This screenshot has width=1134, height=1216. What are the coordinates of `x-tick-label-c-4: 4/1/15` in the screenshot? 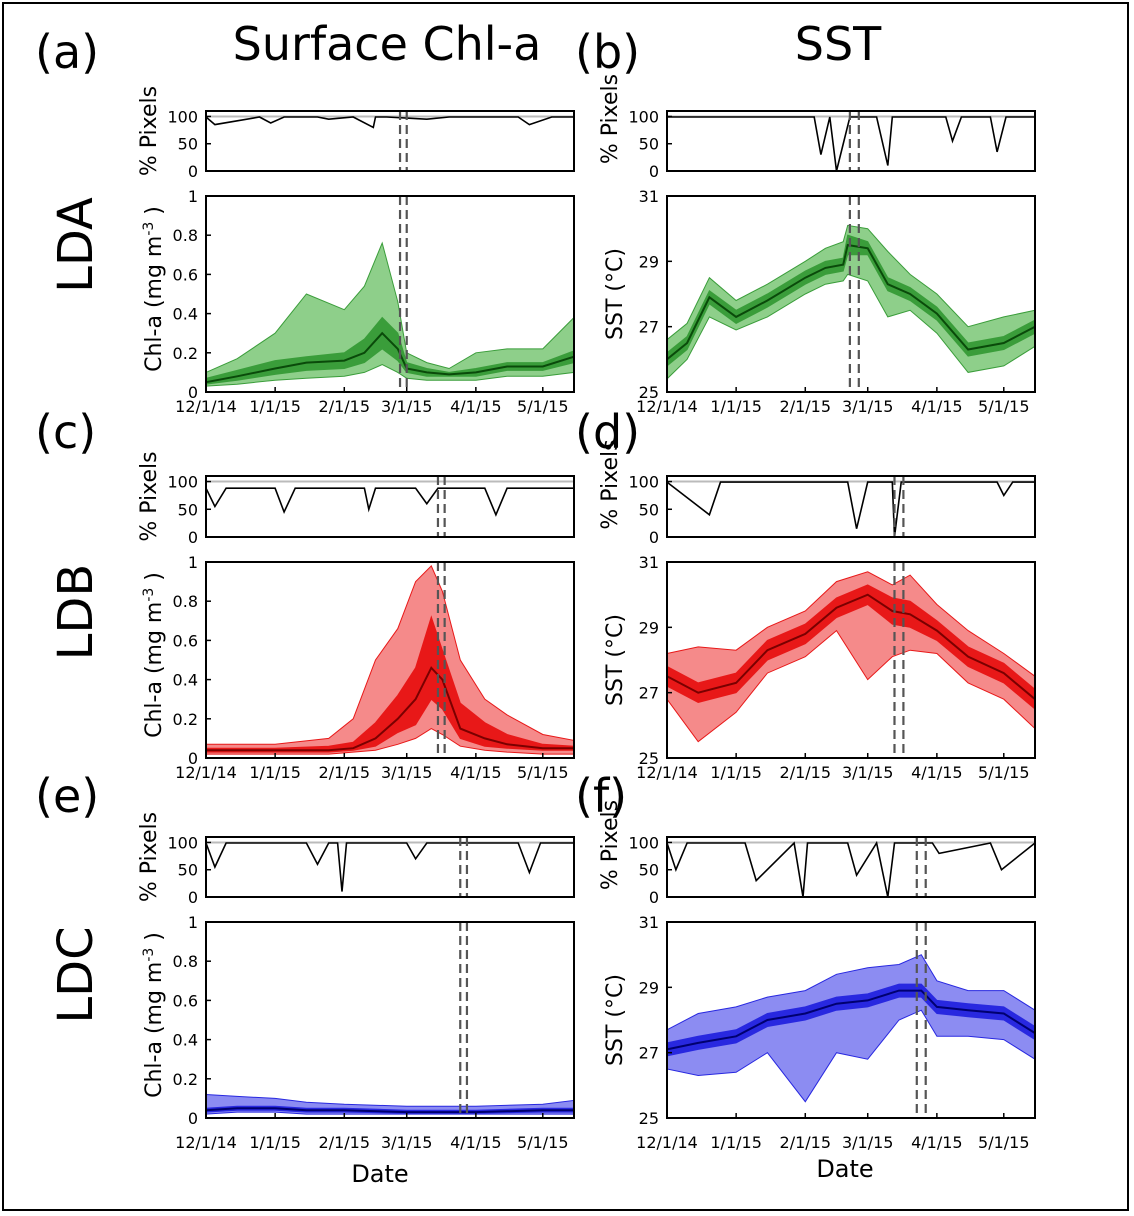 It's located at (476, 772).